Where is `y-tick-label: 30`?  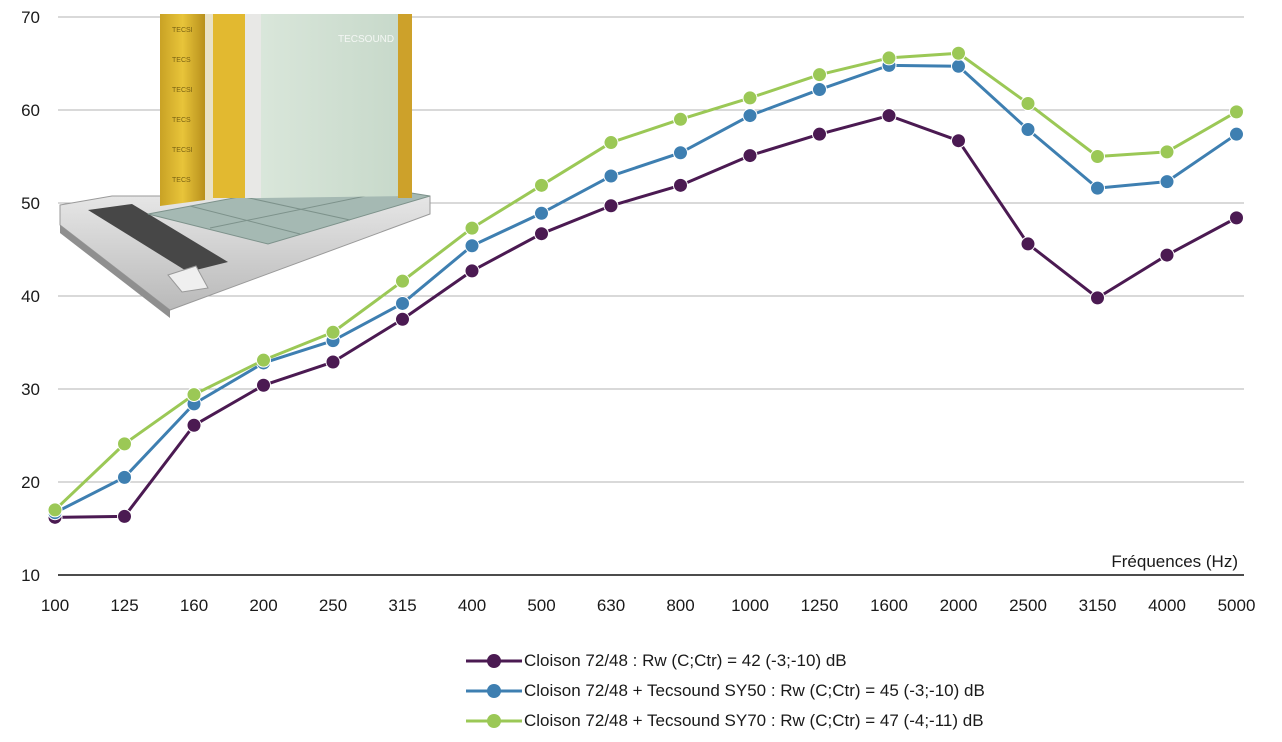
y-tick-label: 30 is located at coordinates (30, 389).